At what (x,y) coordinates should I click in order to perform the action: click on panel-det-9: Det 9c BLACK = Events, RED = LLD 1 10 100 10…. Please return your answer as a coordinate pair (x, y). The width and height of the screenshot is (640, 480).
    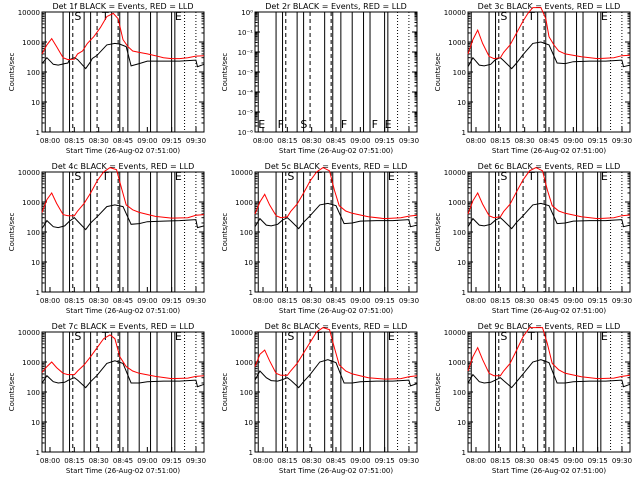
    Looking at the image, I should click on (533, 398).